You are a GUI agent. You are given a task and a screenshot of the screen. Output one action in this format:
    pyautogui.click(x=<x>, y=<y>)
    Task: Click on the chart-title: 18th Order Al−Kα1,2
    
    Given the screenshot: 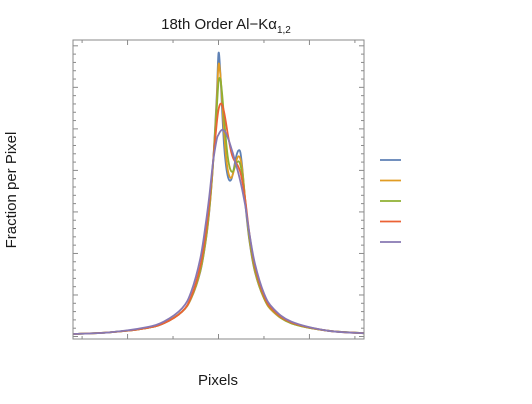 What is the action you would take?
    pyautogui.click(x=226, y=26)
    